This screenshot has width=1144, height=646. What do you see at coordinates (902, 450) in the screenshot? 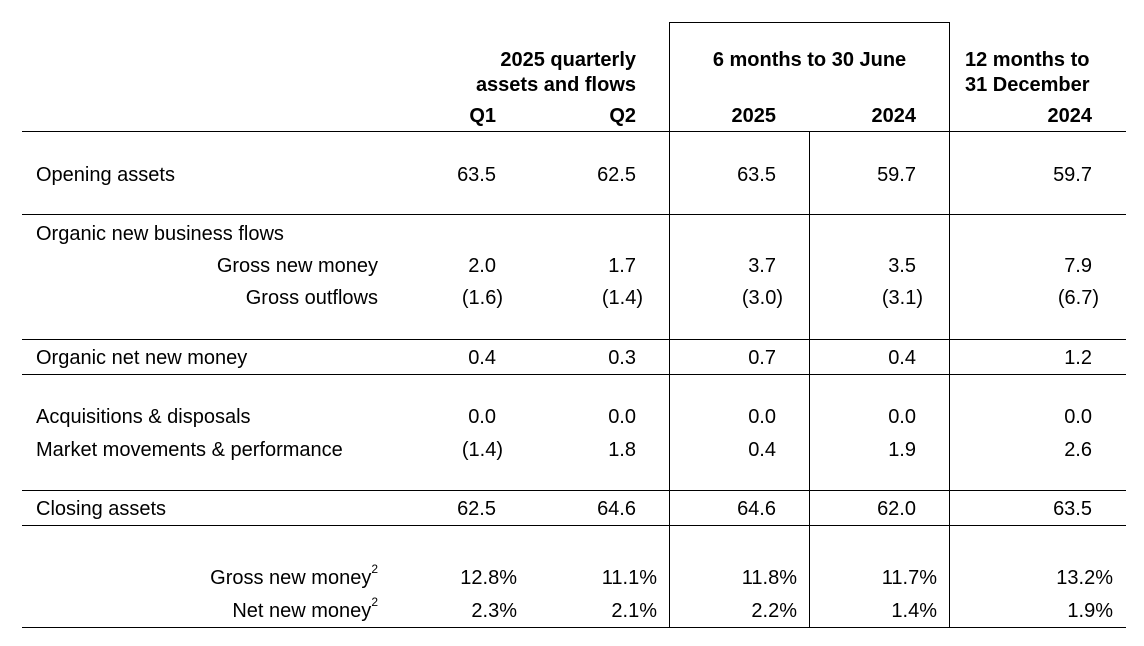
I see `value-market-6m-2024: 1.9` at bounding box center [902, 450].